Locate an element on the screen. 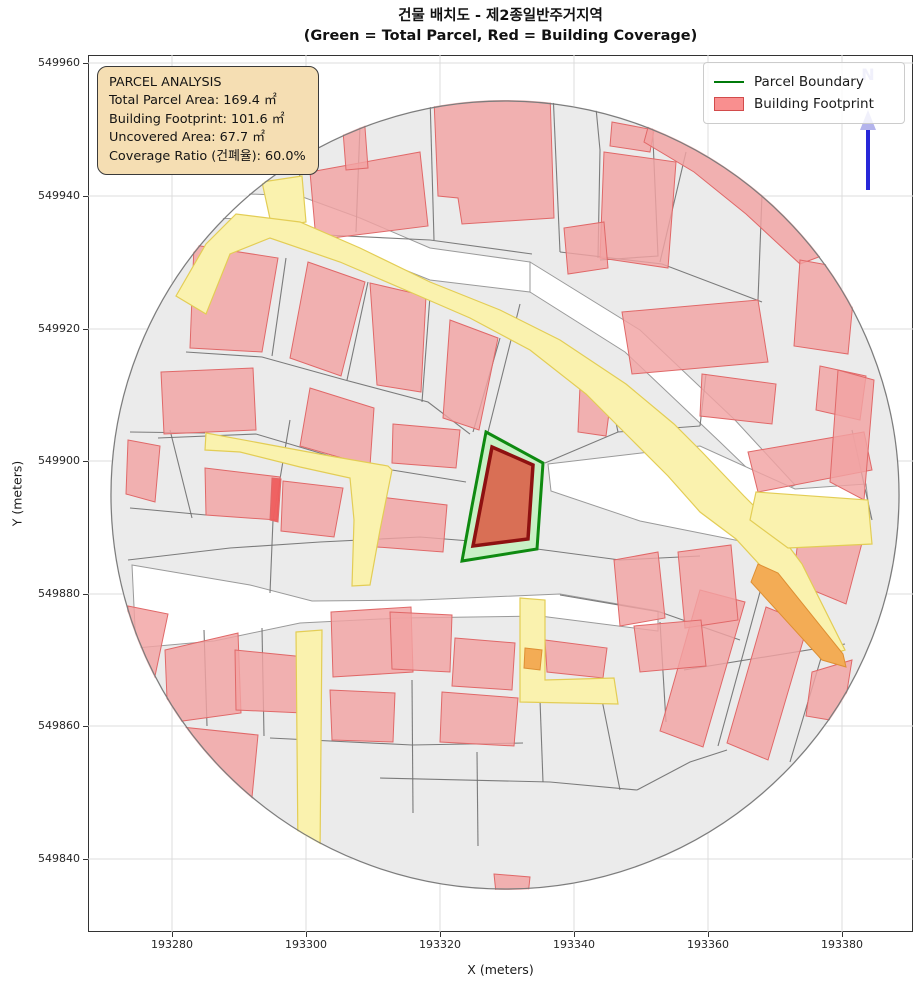 The width and height of the screenshot is (921, 990). parcel-analysis-total-area: Total Parcel Area: 169.4 ㎡ is located at coordinates (193, 101).